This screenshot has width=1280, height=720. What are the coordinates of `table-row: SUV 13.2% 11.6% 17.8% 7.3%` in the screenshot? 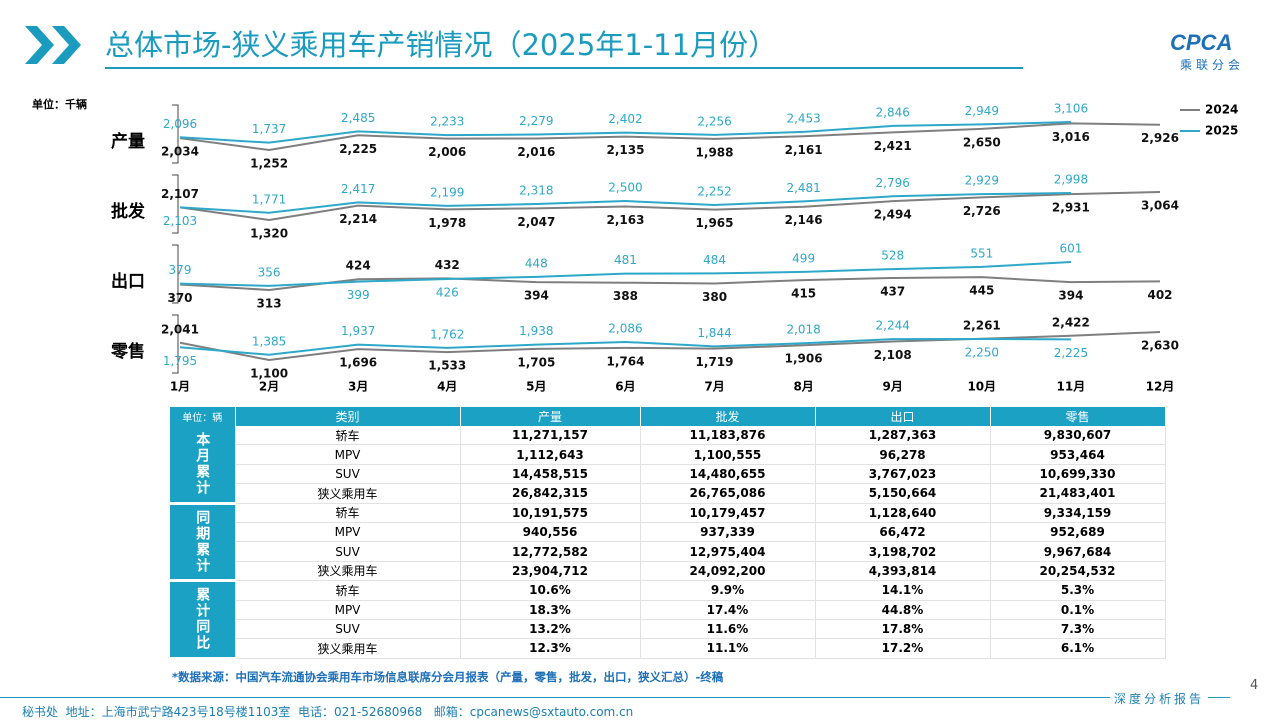 It's located at (668, 629).